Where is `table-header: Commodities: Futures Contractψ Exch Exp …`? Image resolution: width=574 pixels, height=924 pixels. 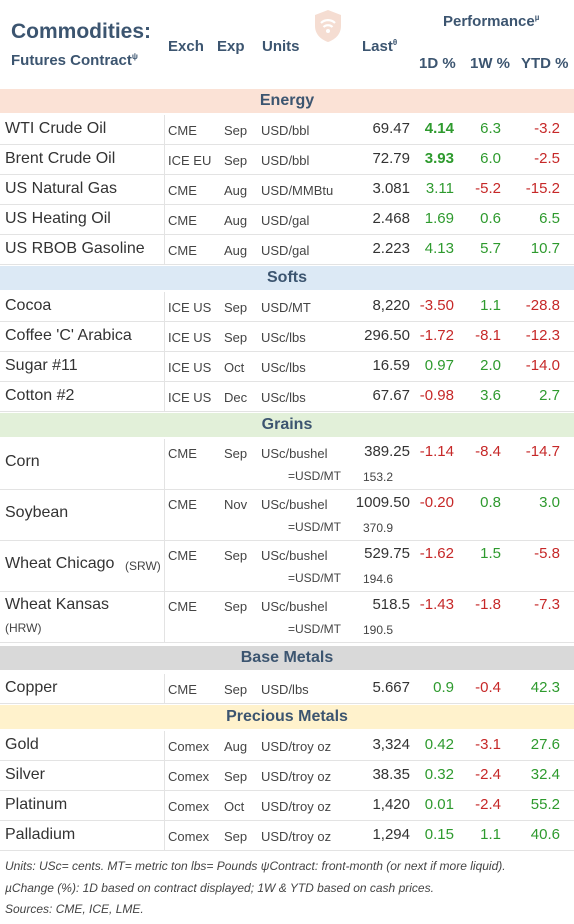 table-header: Commodities: Futures Contractψ Exch Exp … is located at coordinates (287, 44).